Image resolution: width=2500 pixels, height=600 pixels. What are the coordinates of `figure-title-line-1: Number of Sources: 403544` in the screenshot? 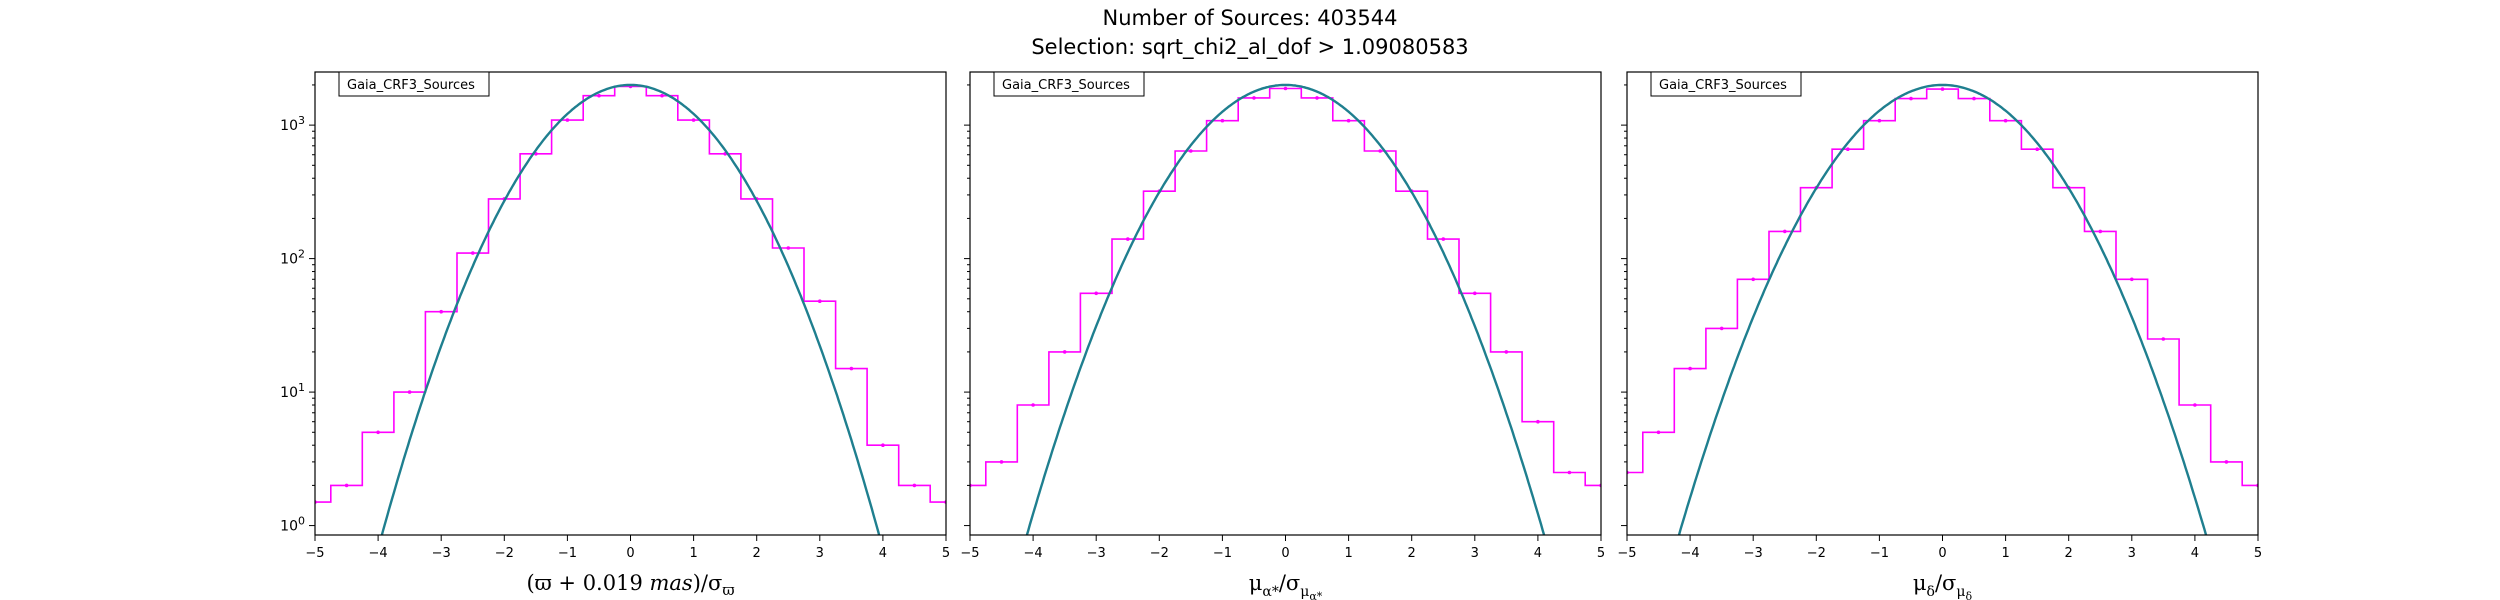 It's located at (1250, 18).